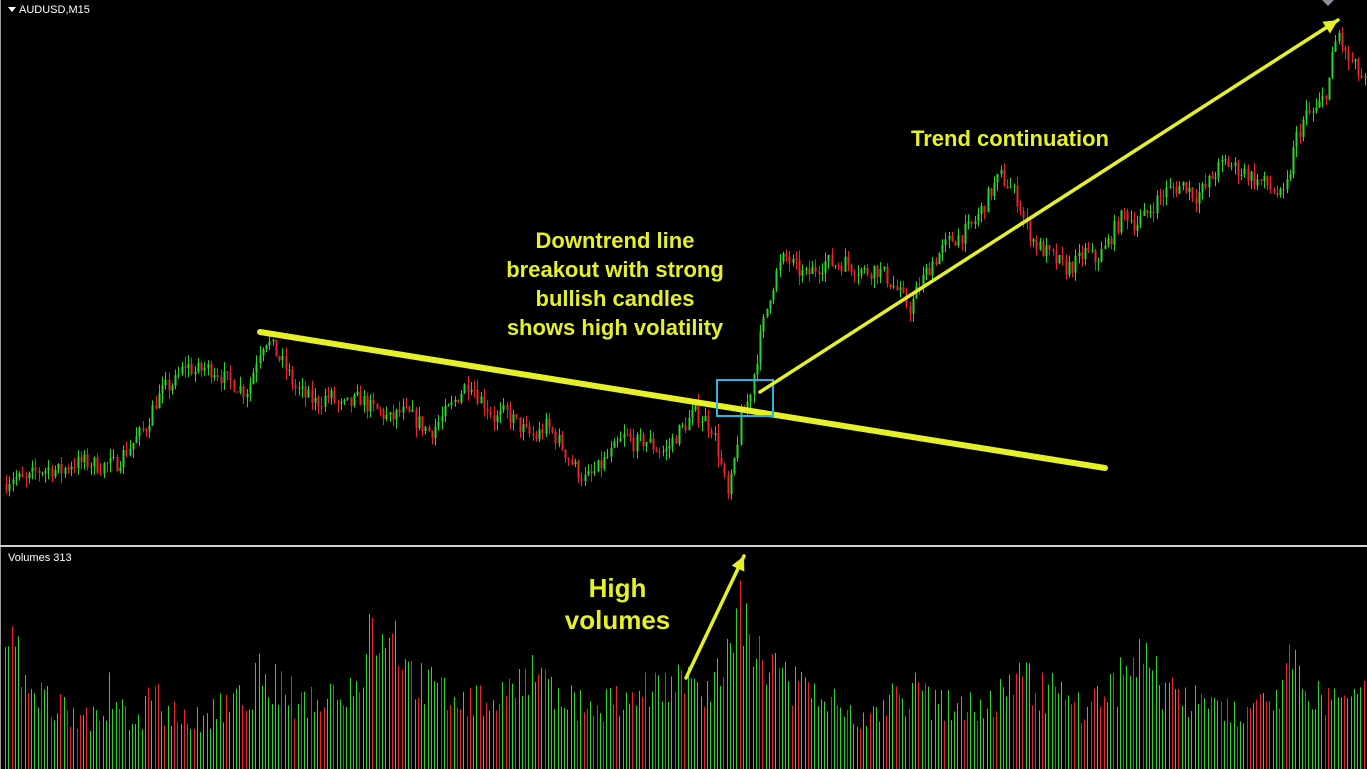 This screenshot has height=769, width=1367. What do you see at coordinates (683, 546) in the screenshot?
I see `pane-separator` at bounding box center [683, 546].